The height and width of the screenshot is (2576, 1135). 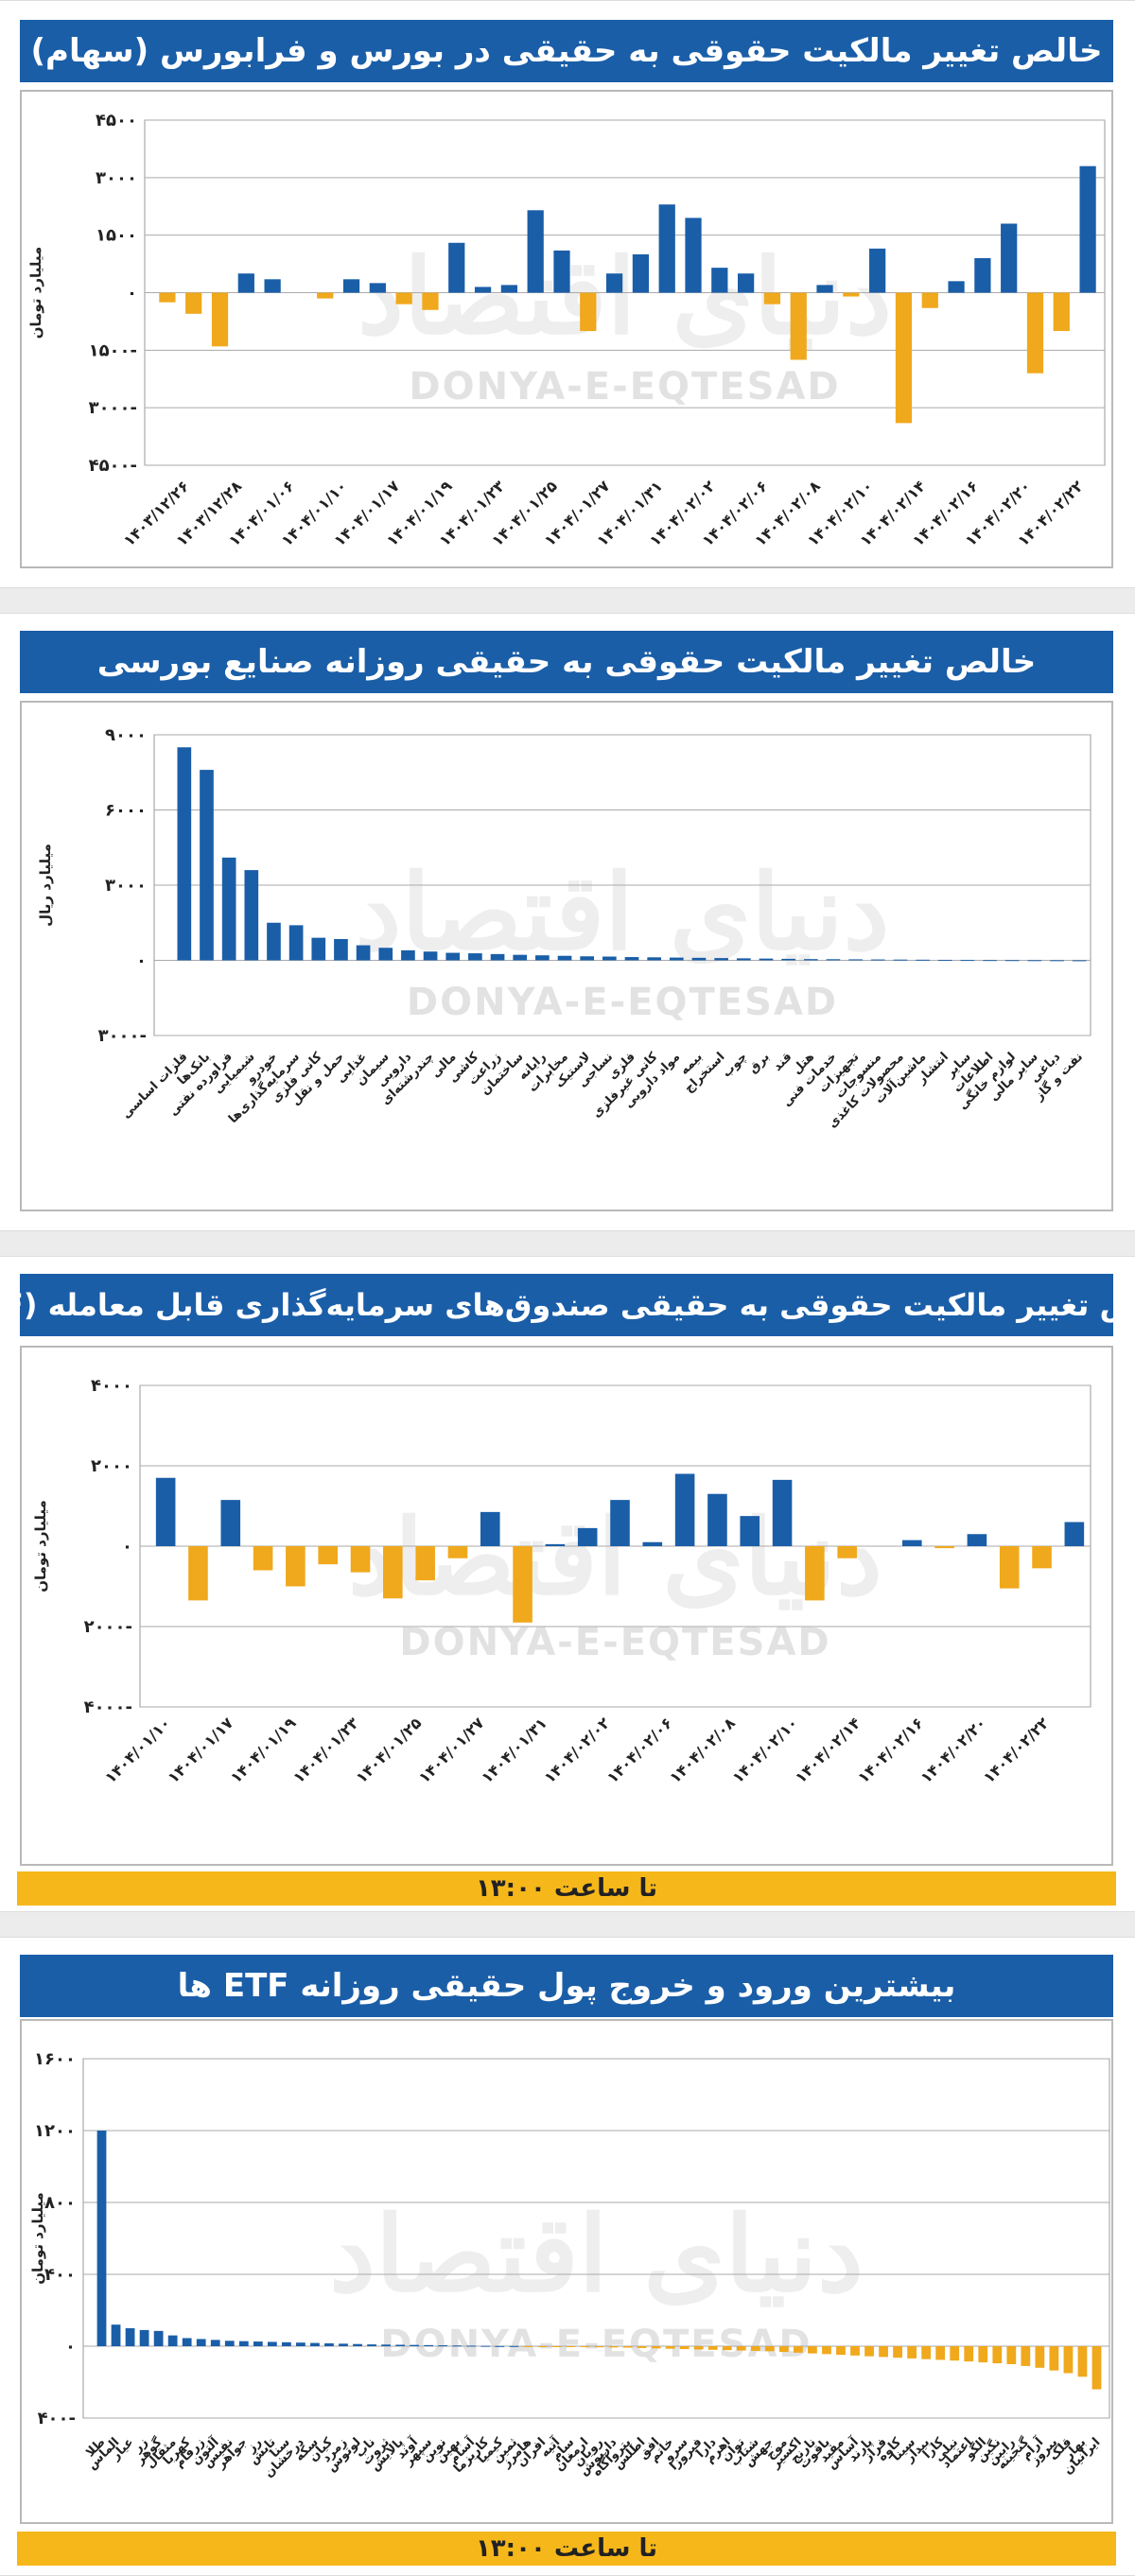 I want to click on x-tick-label: ۱۴۰۴/۰۱/۲۵, so click(x=388, y=1750).